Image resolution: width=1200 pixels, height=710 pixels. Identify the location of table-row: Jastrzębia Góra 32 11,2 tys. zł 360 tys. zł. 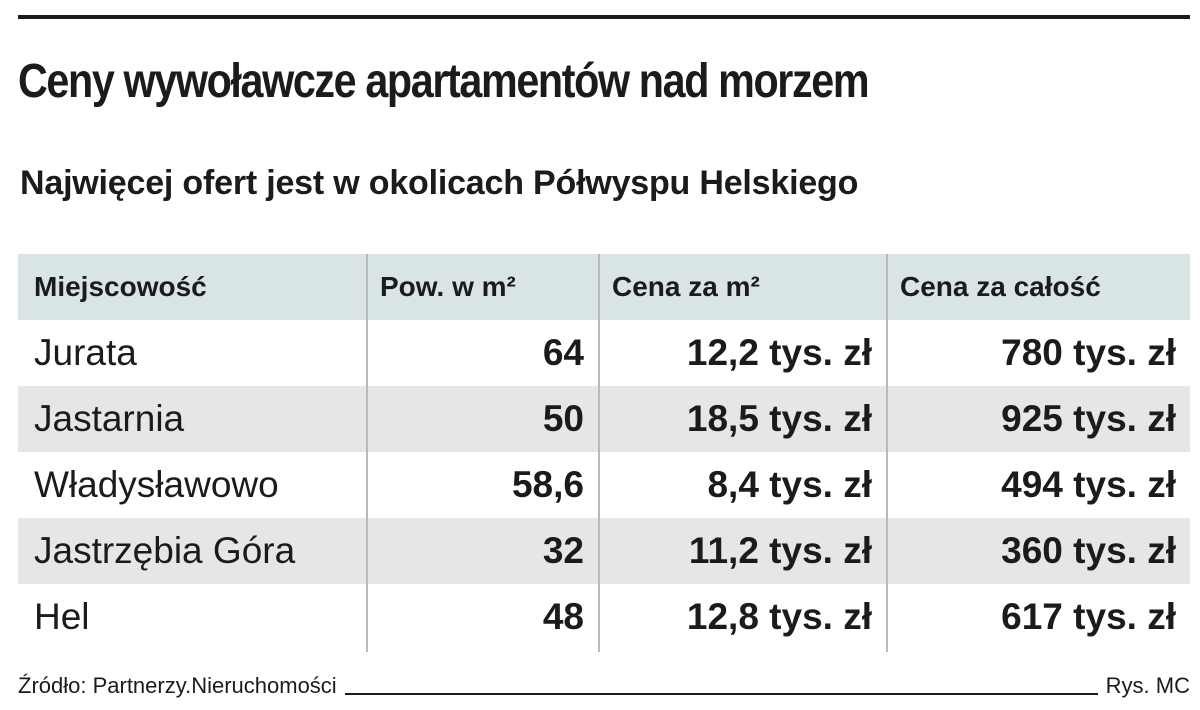
(604, 551).